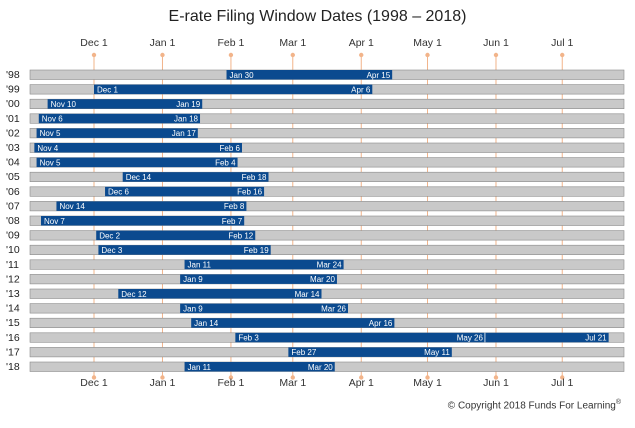 The image size is (635, 428). I want to click on year-label: '11, so click(12, 265).